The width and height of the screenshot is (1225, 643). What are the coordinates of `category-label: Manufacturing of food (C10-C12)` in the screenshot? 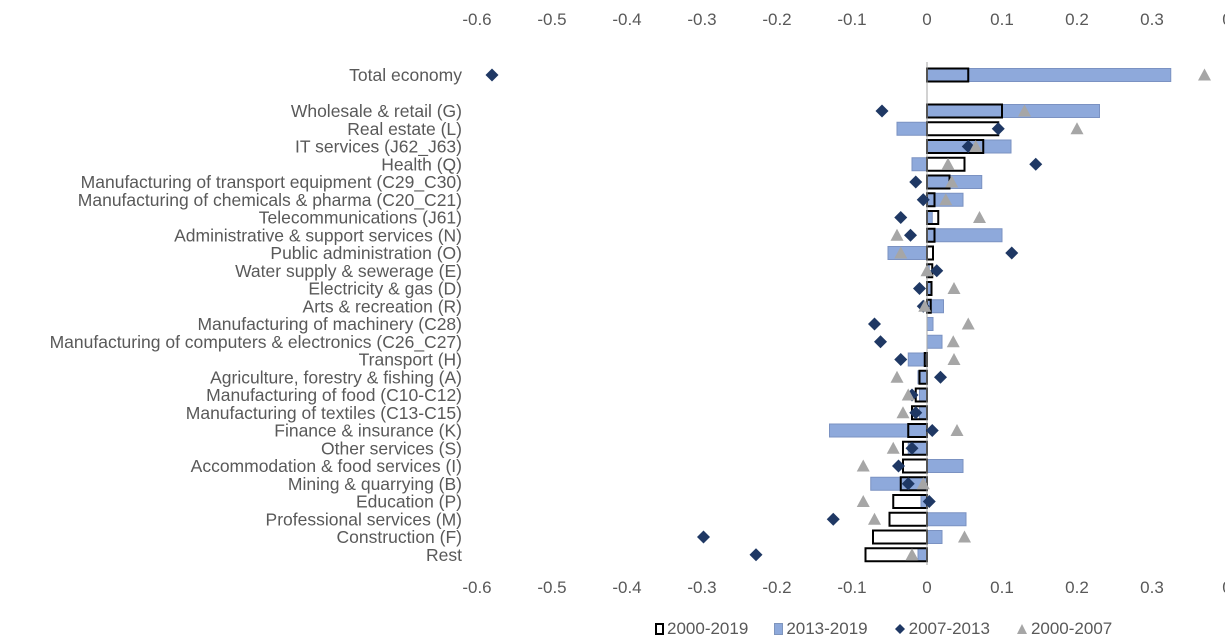 It's located at (334, 395).